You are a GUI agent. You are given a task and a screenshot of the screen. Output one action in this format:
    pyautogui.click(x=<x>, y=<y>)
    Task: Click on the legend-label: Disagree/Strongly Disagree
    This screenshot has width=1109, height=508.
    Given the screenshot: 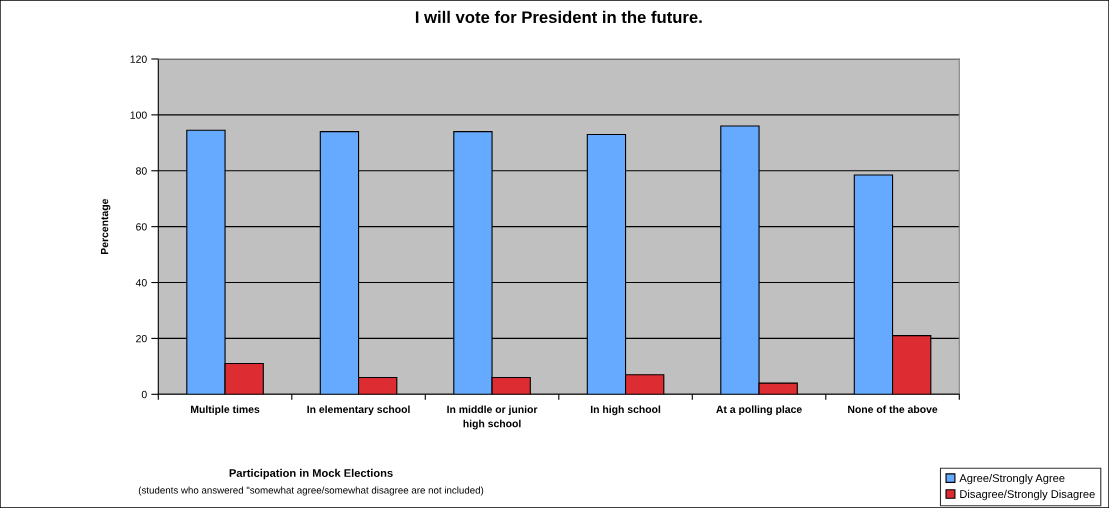 What is the action you would take?
    pyautogui.click(x=1027, y=495)
    